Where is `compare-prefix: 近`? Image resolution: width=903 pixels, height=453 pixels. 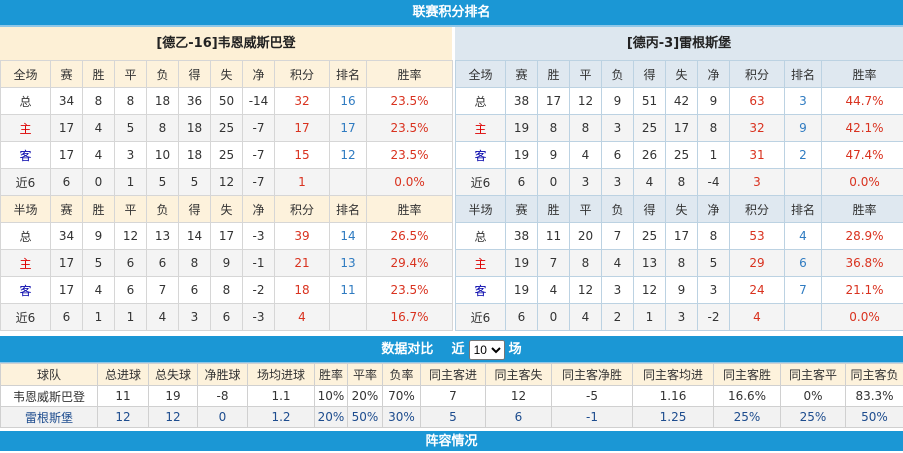 compare-prefix: 近 is located at coordinates (458, 349).